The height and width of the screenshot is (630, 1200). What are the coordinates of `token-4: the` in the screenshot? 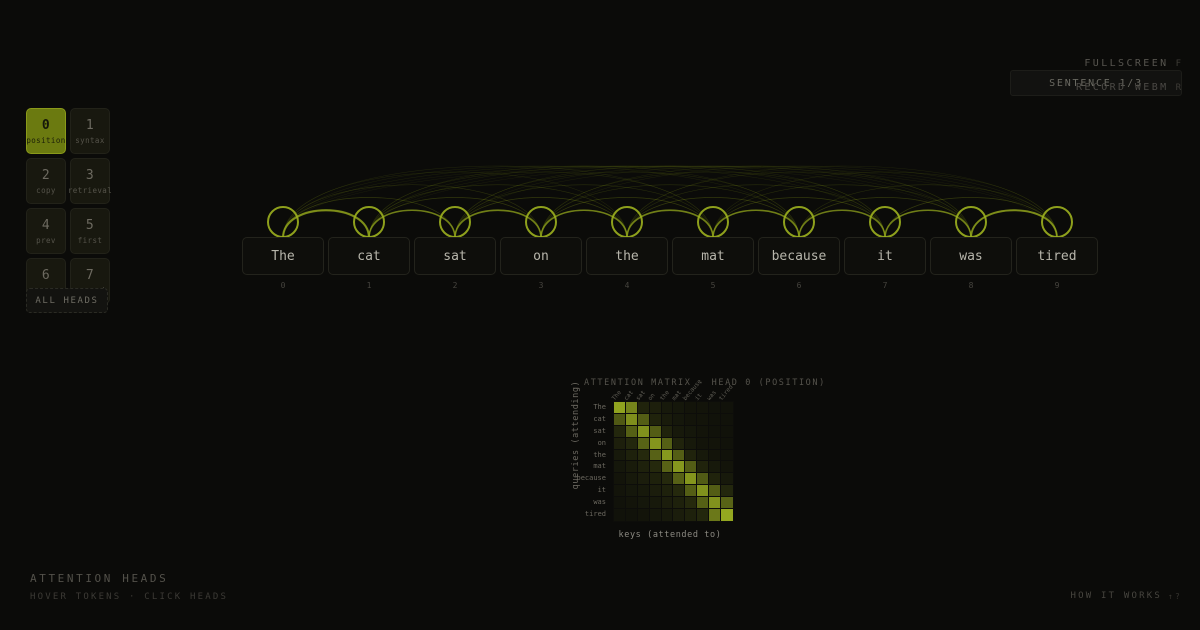 It's located at (627, 256).